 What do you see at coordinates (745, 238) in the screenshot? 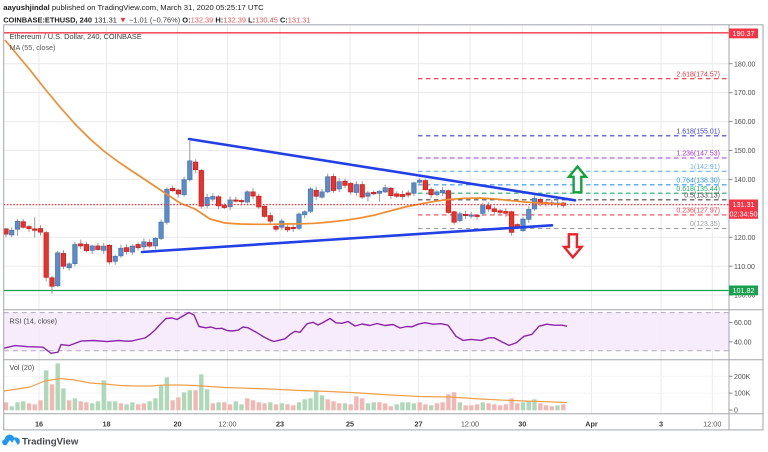
I see `svg-text: 120.00` at bounding box center [745, 238].